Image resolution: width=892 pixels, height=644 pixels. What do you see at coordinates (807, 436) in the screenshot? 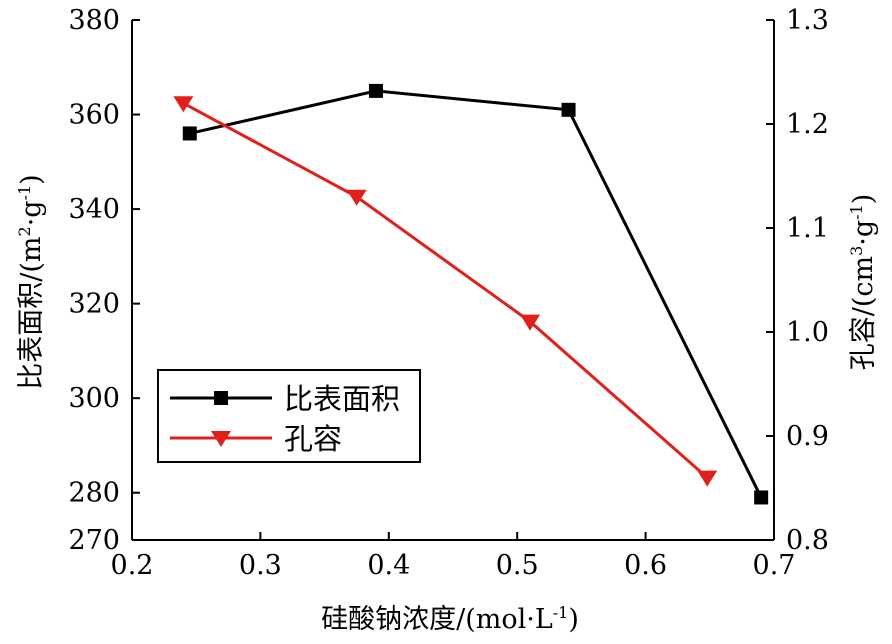
I see `y-right-tick-label: 0.9` at bounding box center [807, 436].